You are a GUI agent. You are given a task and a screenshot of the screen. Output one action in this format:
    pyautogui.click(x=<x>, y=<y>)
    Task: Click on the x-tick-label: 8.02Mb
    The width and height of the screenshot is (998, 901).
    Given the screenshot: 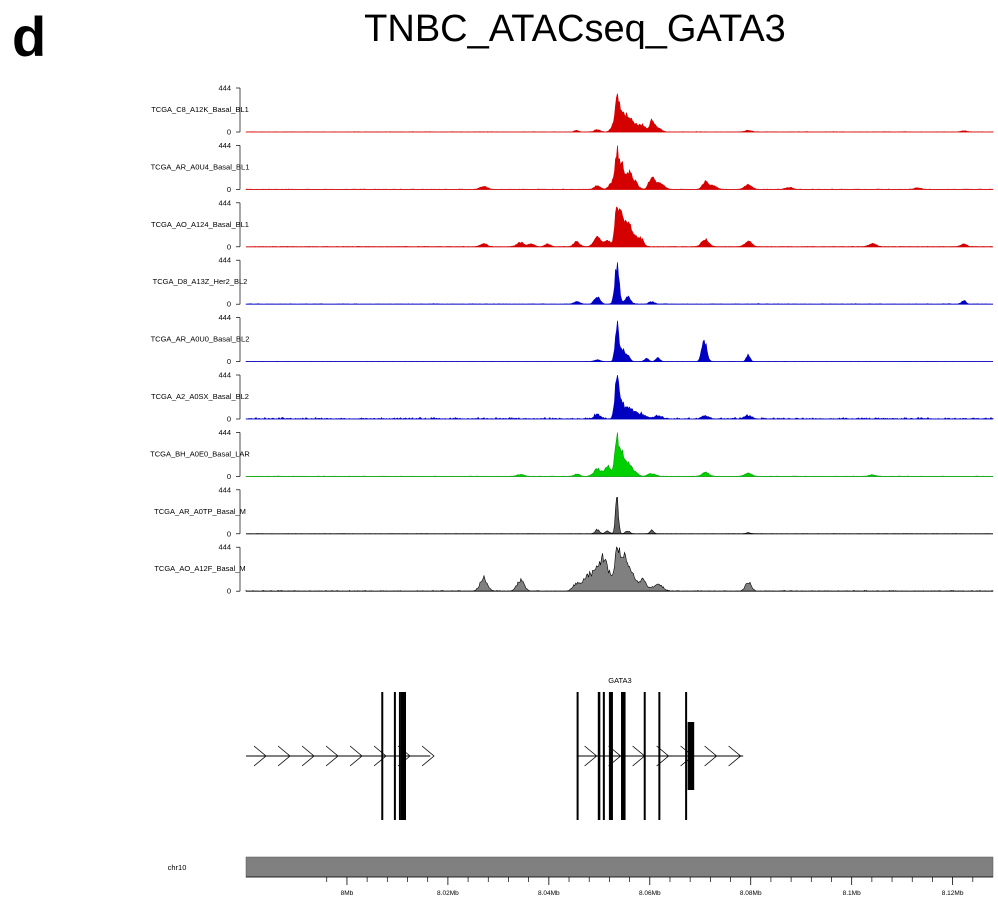 What is the action you would take?
    pyautogui.click(x=448, y=893)
    